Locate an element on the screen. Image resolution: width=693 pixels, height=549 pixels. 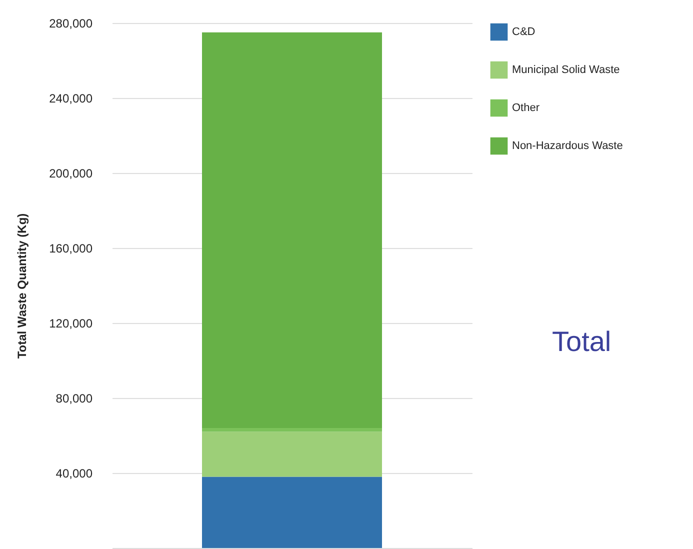
text: Total is located at coordinates (582, 341).